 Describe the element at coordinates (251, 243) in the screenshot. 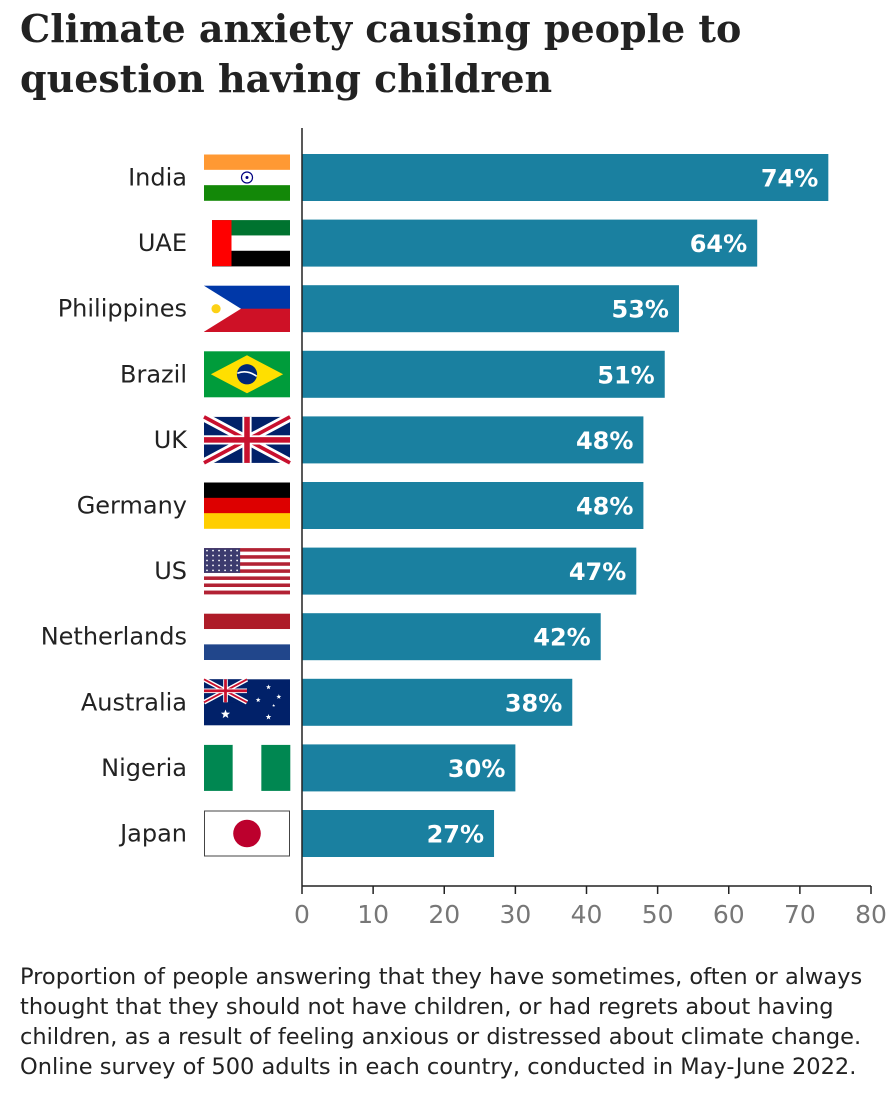

I see `uae-flag-icon` at that location.